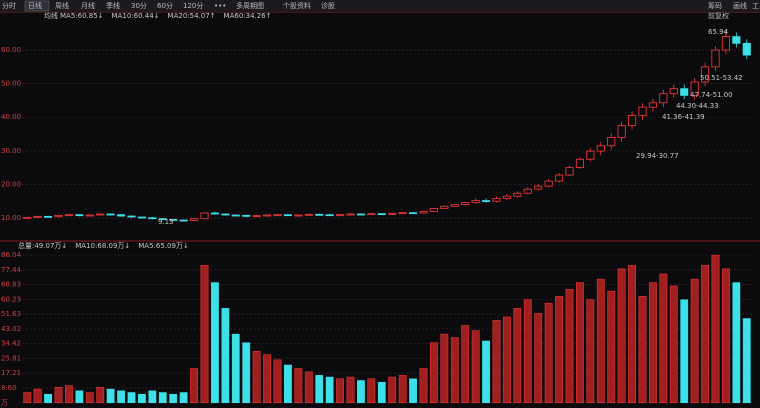  I want to click on legend-entry: MA60:34.26↑, so click(248, 16).